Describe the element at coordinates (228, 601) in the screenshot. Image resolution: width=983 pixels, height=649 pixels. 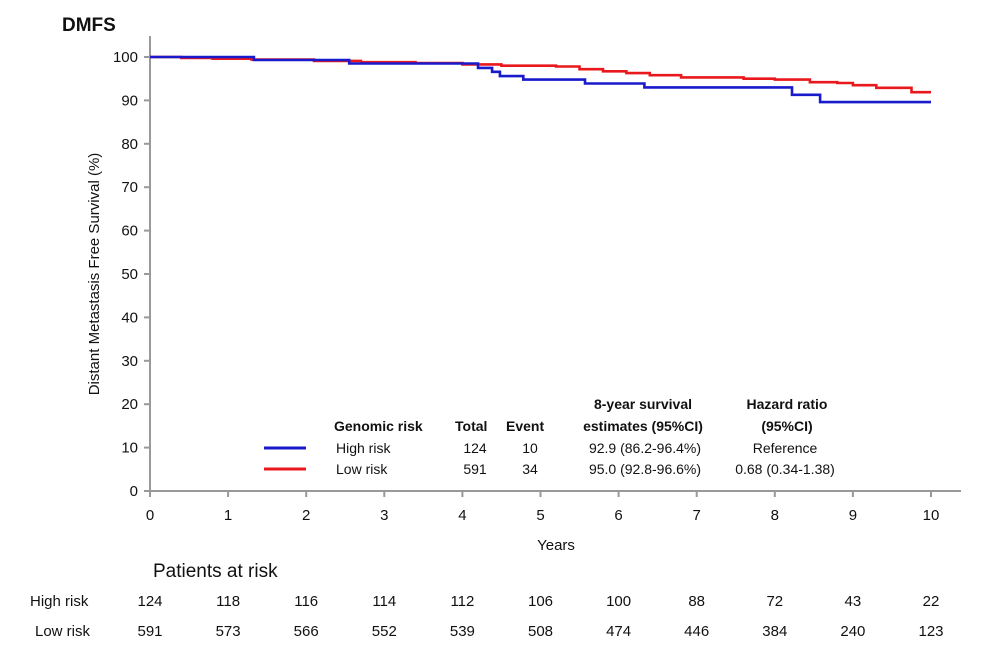
I see `risk-value-high-risk: 118` at that location.